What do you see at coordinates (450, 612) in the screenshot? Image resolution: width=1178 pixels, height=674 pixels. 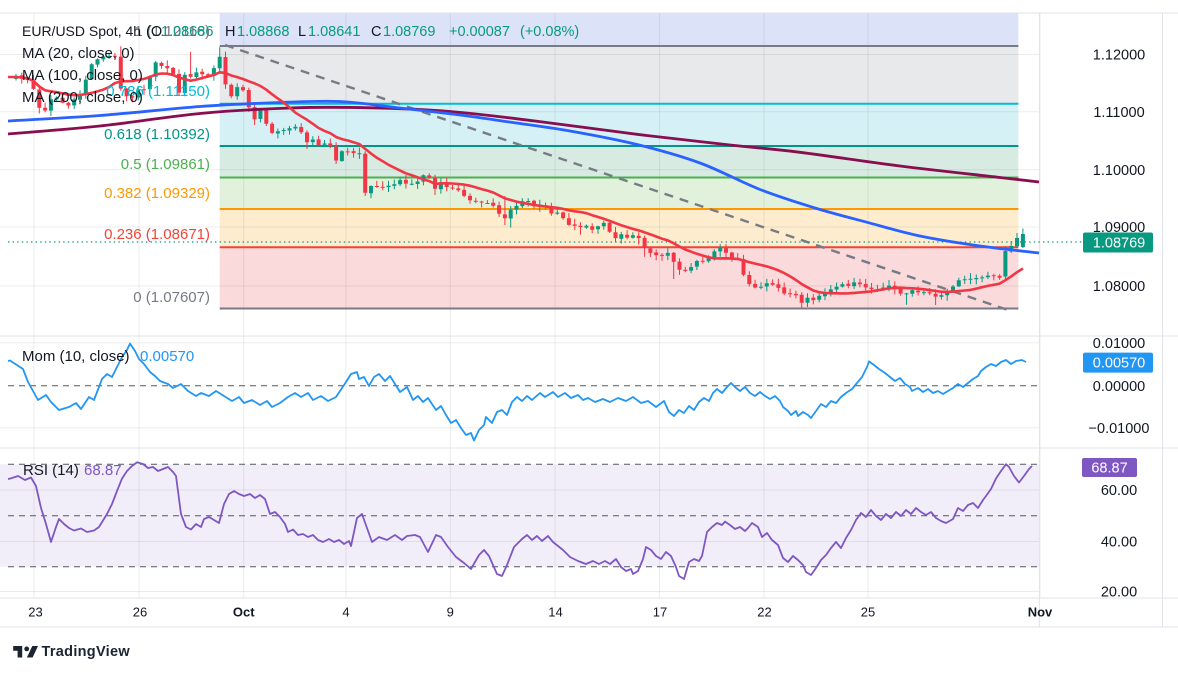 I see `svg-text: 9` at bounding box center [450, 612].